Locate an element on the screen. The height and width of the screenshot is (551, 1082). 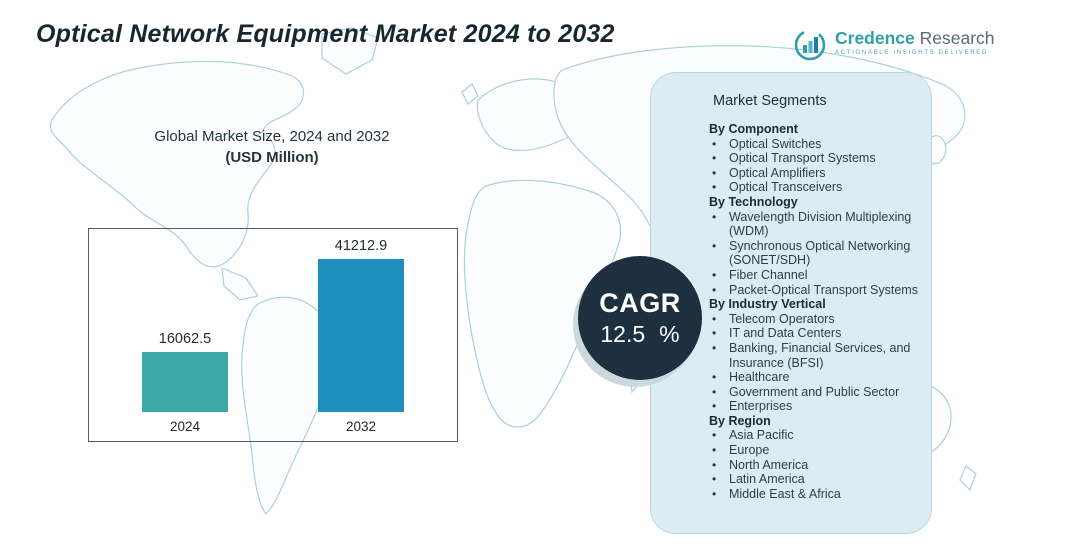
segment-item: • Fiber Channel is located at coordinates (814, 275).